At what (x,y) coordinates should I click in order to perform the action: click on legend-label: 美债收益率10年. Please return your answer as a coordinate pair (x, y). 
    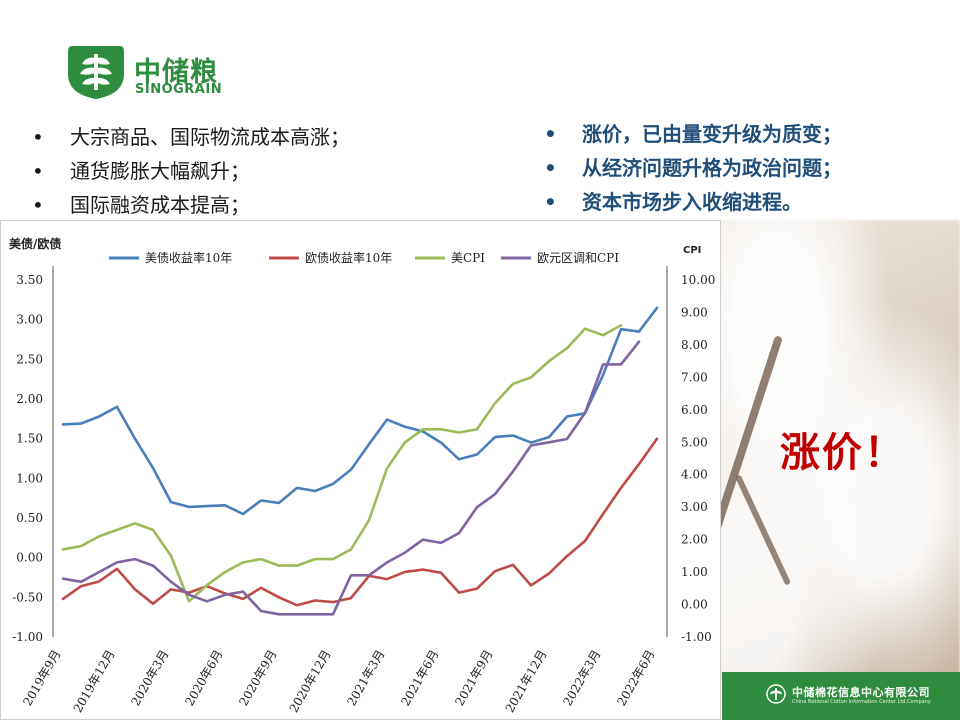
    Looking at the image, I should click on (188, 257).